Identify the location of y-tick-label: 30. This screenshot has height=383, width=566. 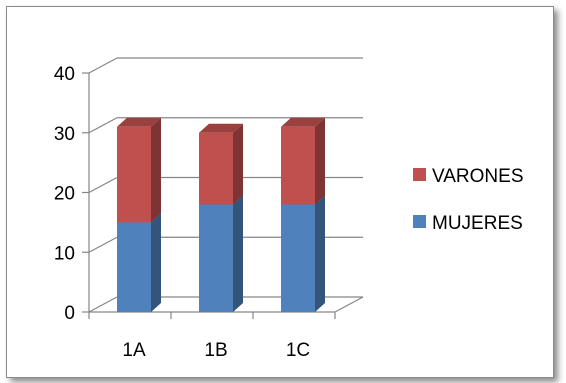
(64, 134).